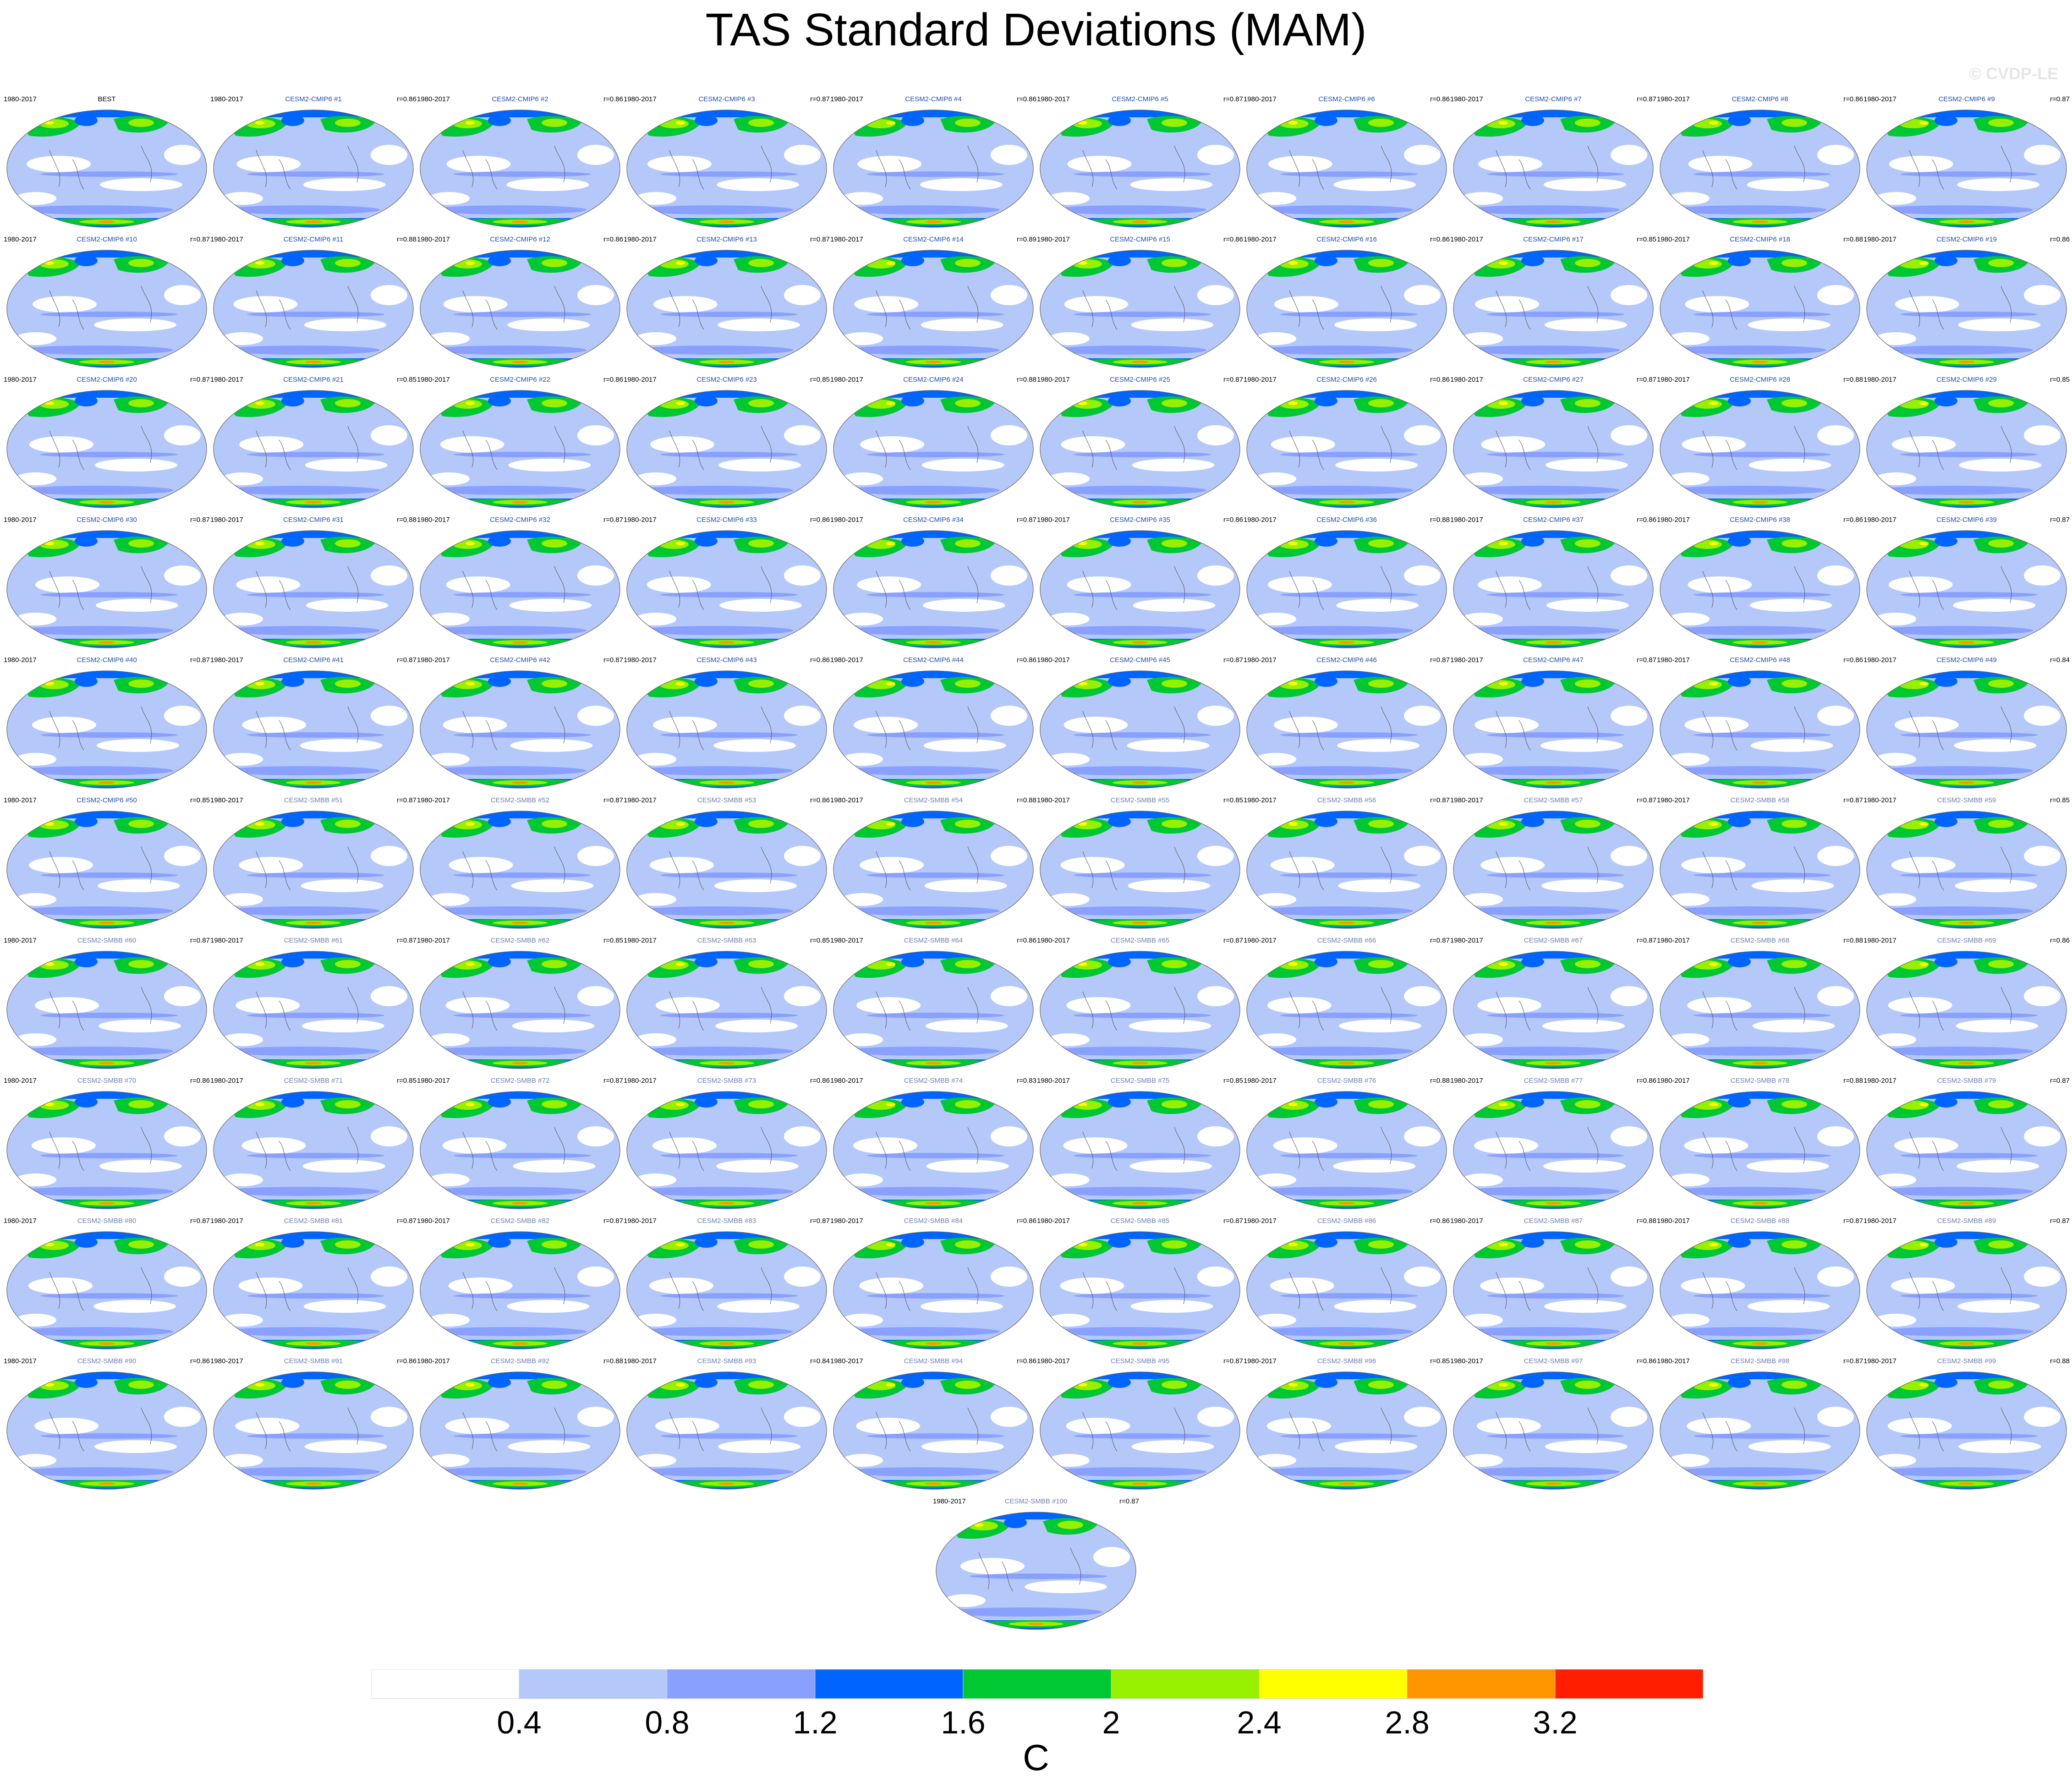  What do you see at coordinates (314, 725) in the screenshot?
I see `map-panel: 1980-2017 CESM2-CMIP6 #41 r=0.87` at bounding box center [314, 725].